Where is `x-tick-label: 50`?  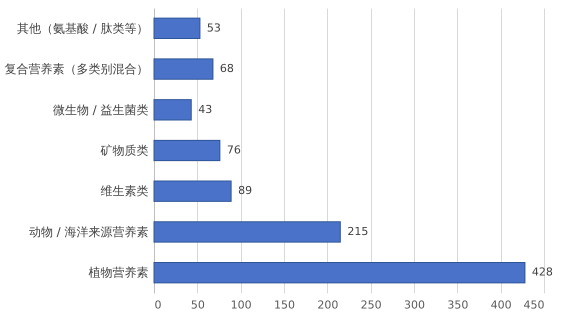 x-tick-label: 50 is located at coordinates (197, 305).